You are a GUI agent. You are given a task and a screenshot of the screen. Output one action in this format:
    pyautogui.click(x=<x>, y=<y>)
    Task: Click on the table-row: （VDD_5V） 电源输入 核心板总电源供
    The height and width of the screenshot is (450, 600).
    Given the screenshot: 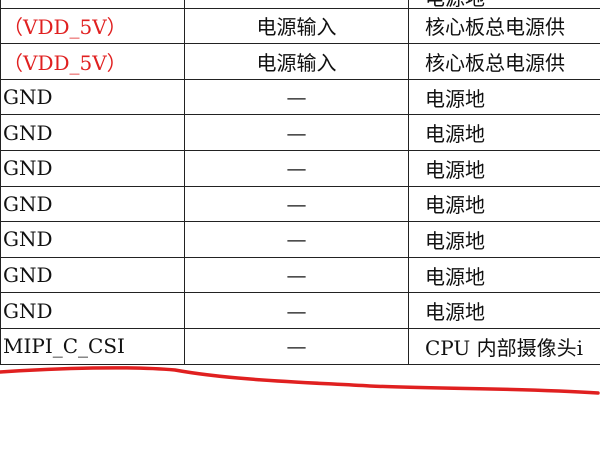 What is the action you would take?
    pyautogui.click(x=300, y=26)
    